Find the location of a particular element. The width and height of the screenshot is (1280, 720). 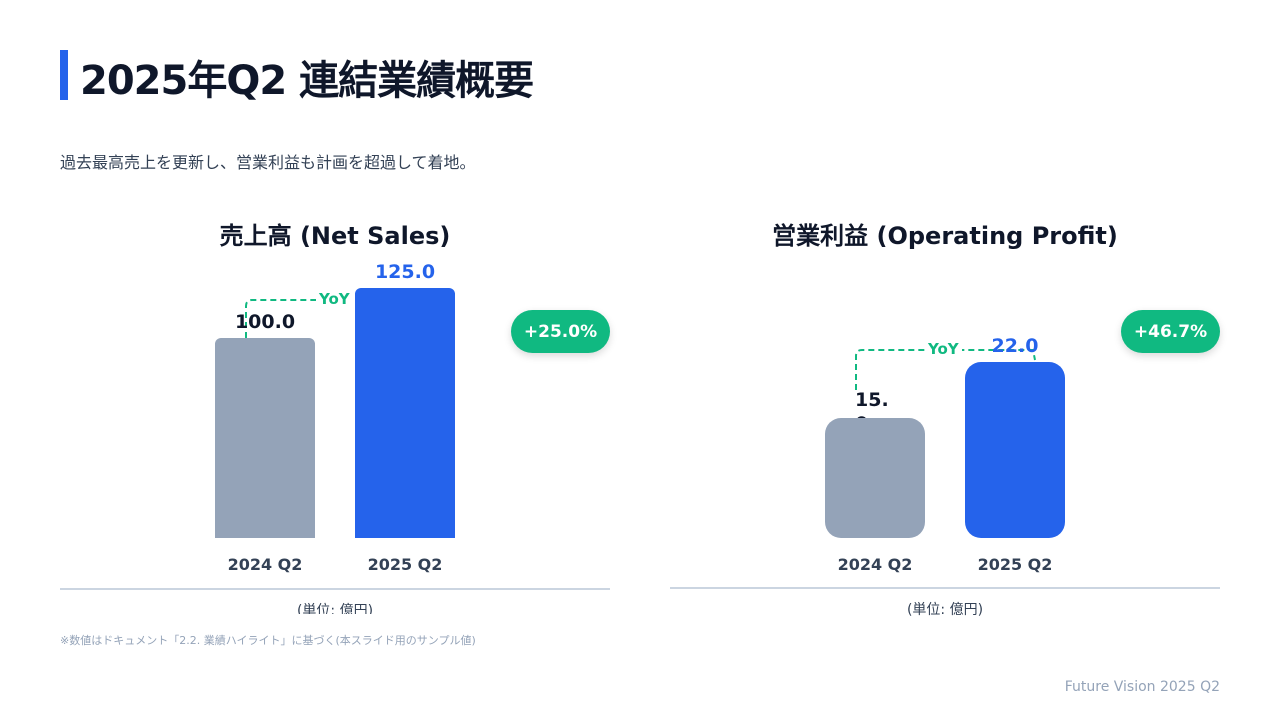

chart-title-net-sales: 売上高 (Net Sales) is located at coordinates (335, 236).